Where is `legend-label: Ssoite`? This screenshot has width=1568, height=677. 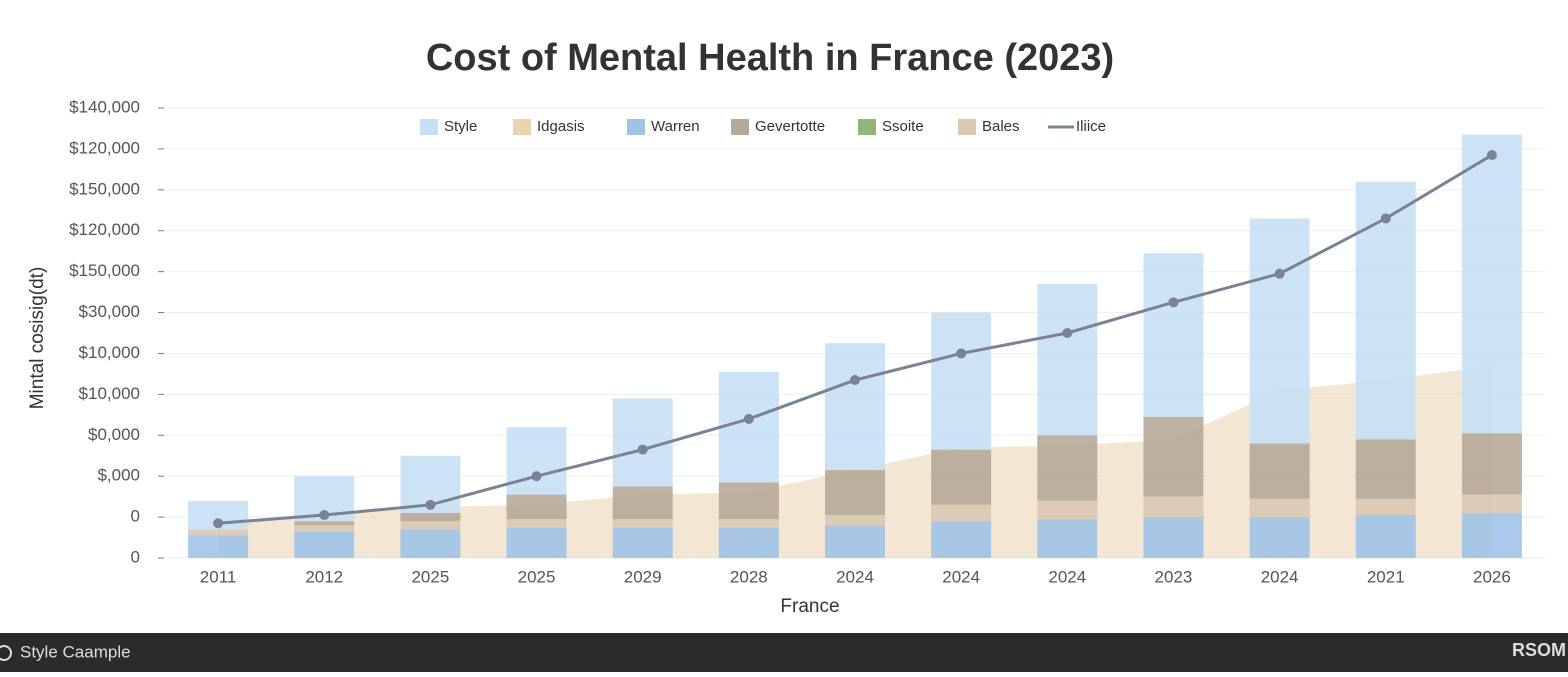 legend-label: Ssoite is located at coordinates (903, 126).